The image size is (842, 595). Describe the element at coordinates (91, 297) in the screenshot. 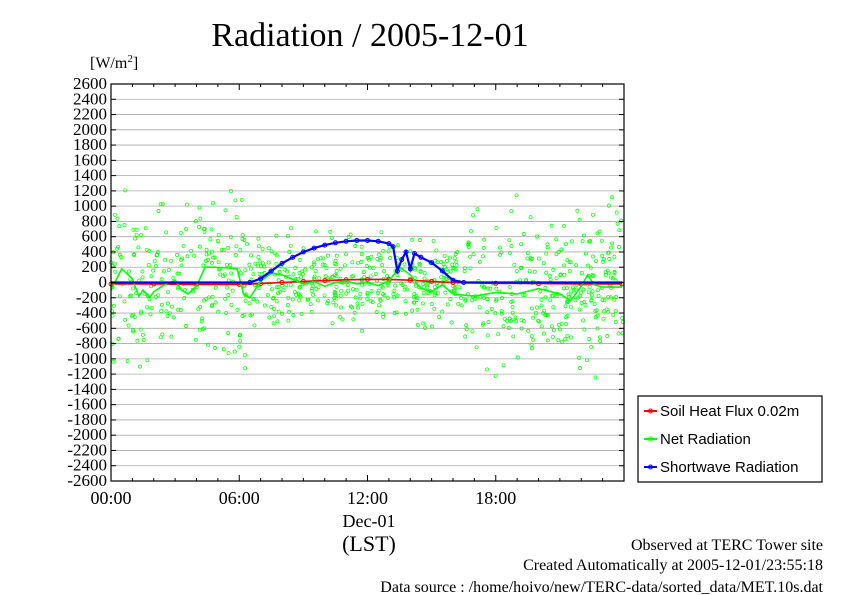

I see `y-tick-label: -200` at that location.